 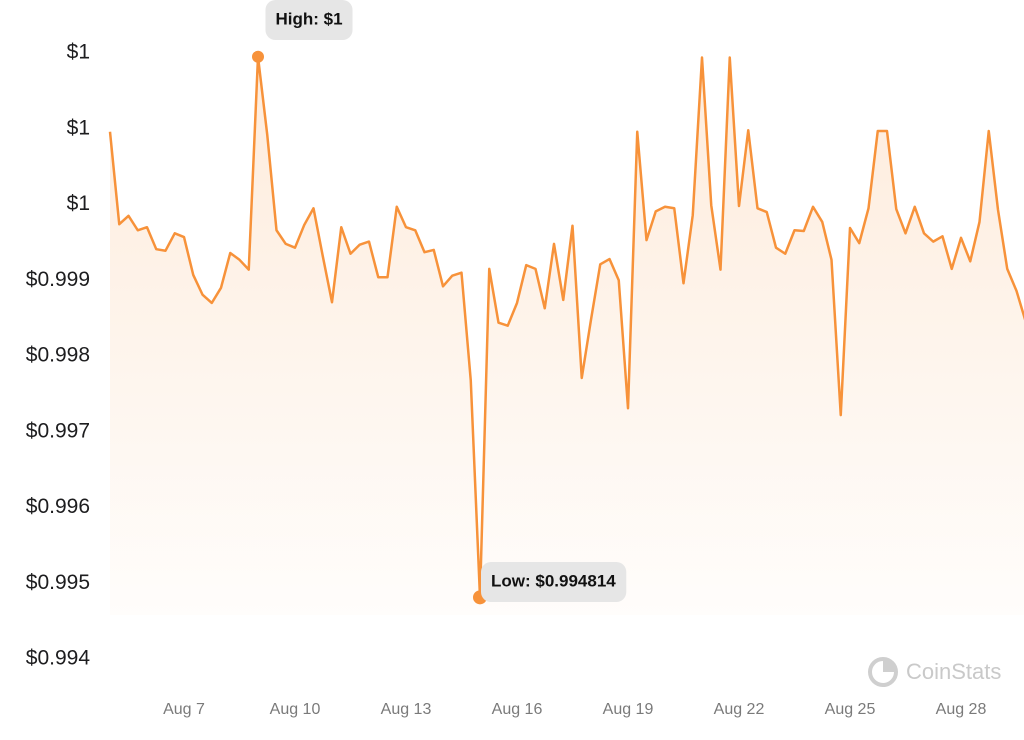 I want to click on high-label: High: $1, so click(x=309, y=20).